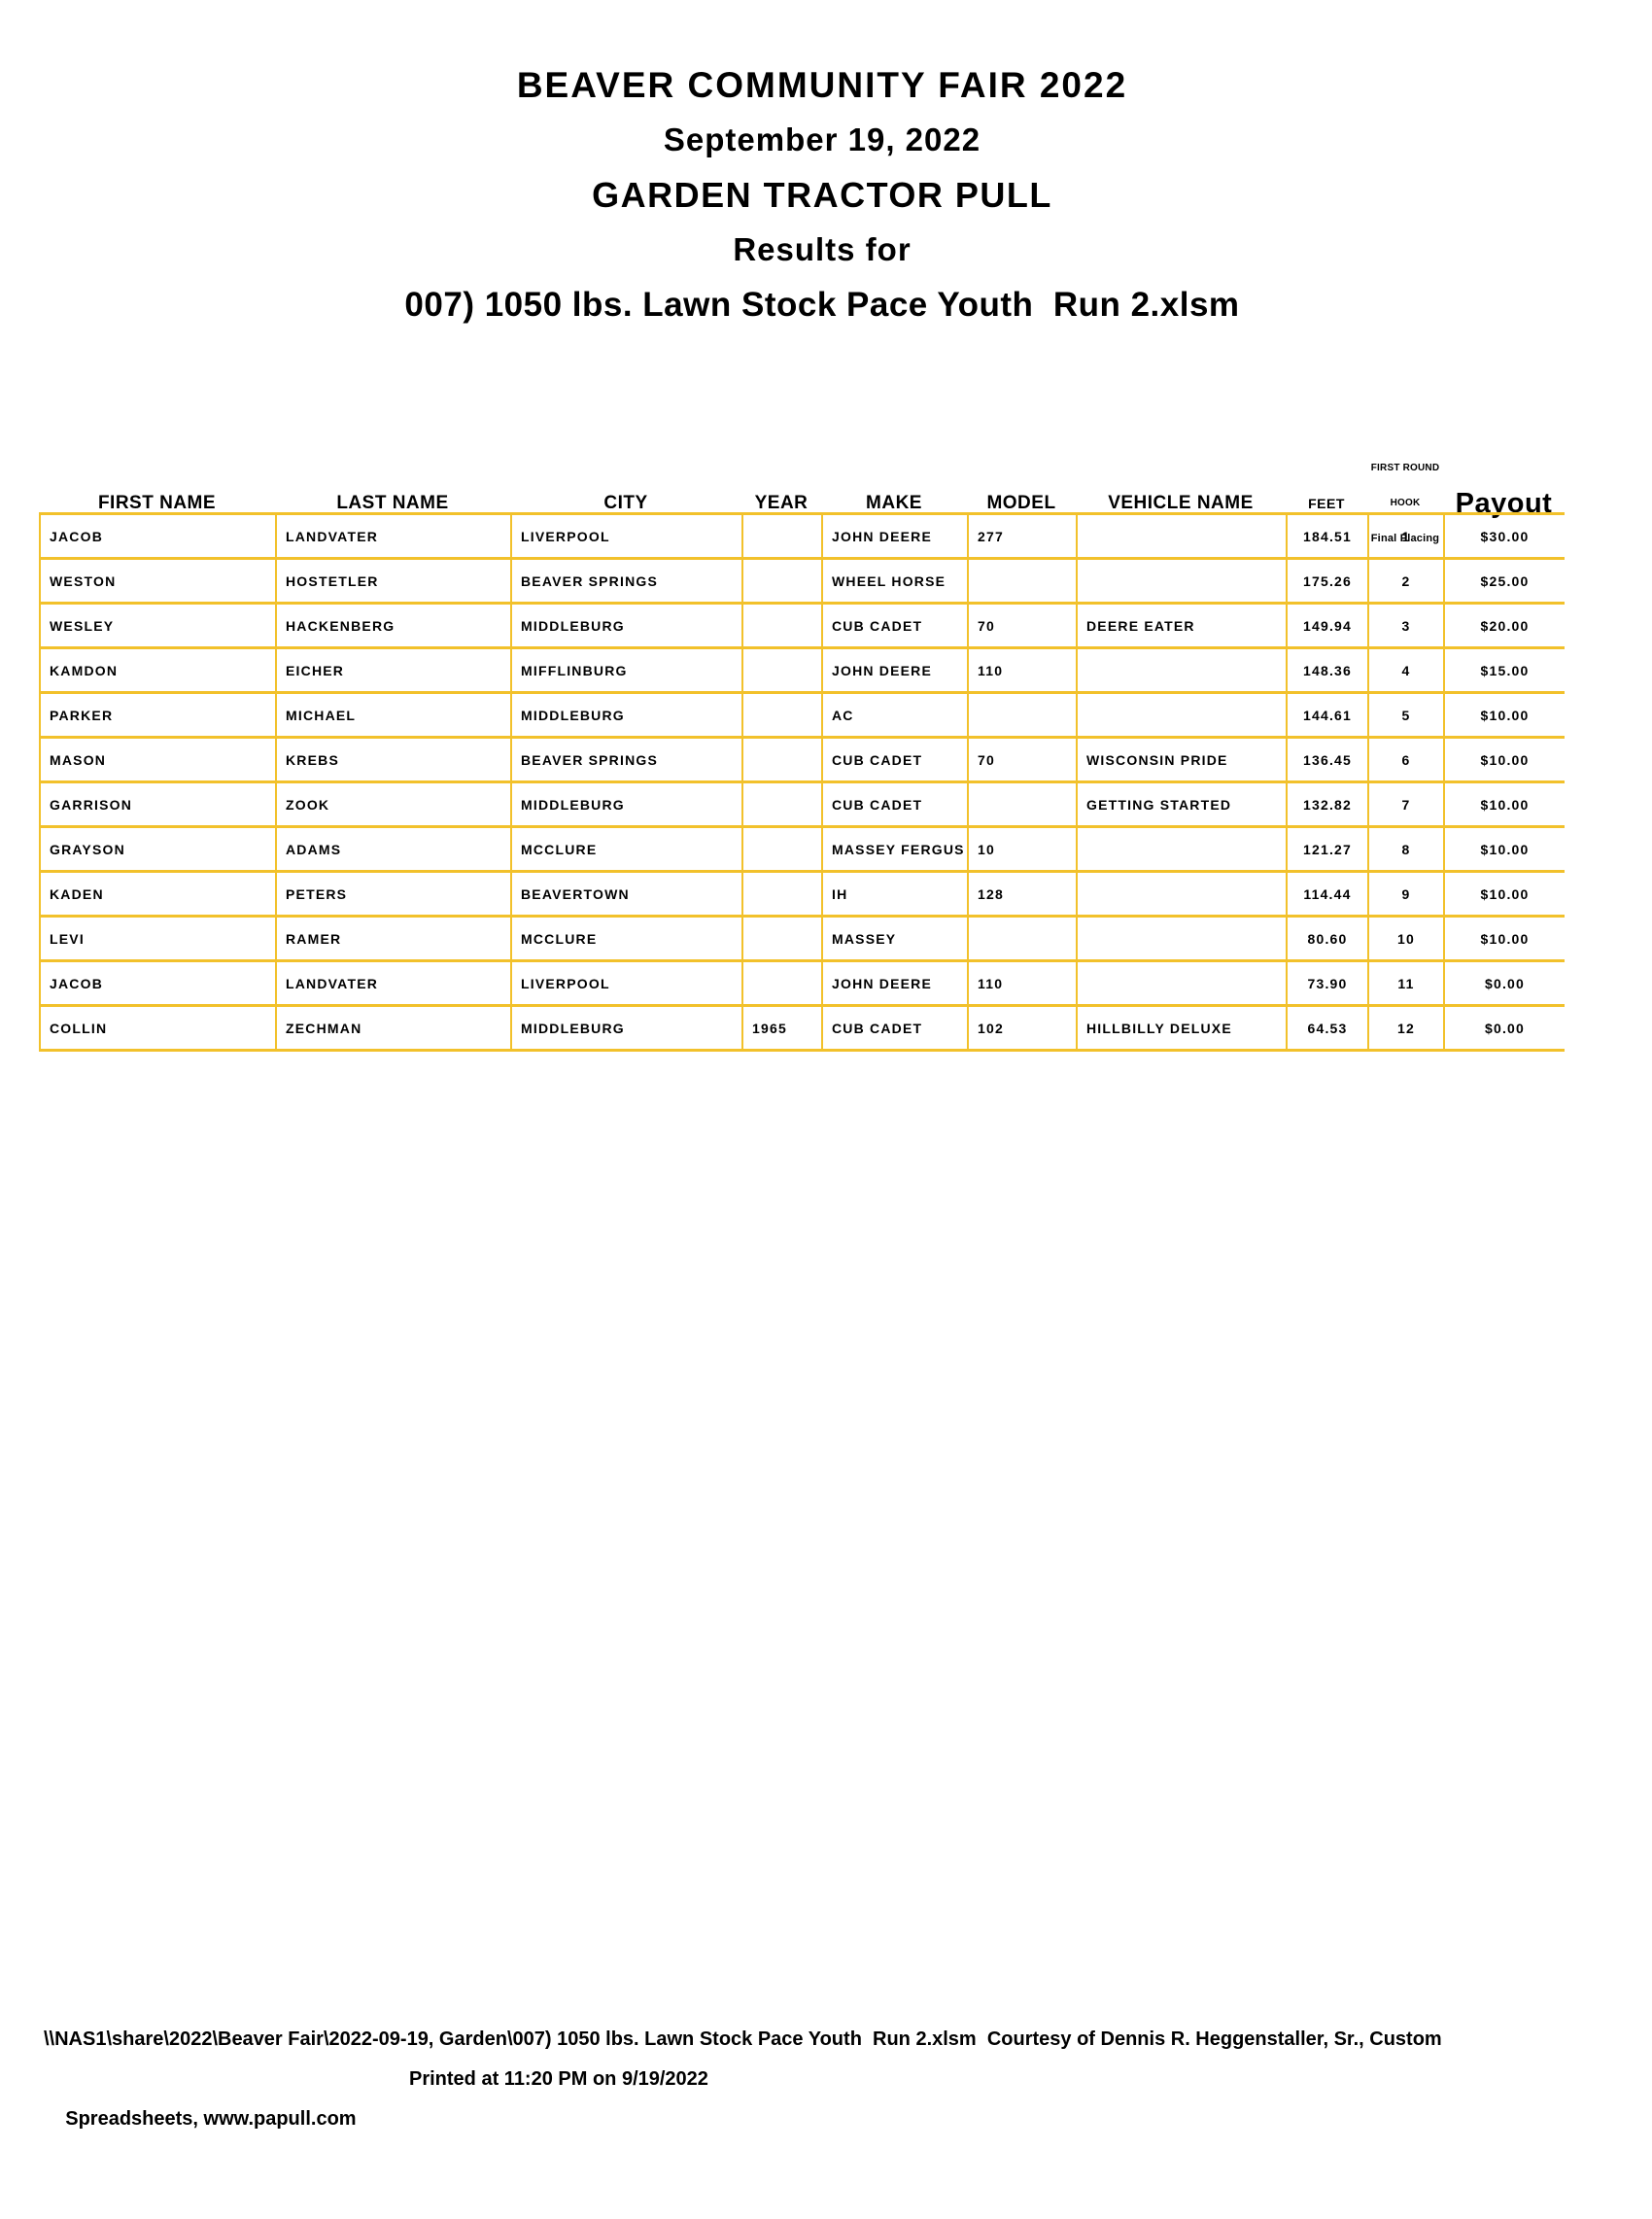 The width and height of the screenshot is (1652, 2219). Describe the element at coordinates (393, 627) in the screenshot. I see `table-cell-last_name: HACKENBERG` at that location.